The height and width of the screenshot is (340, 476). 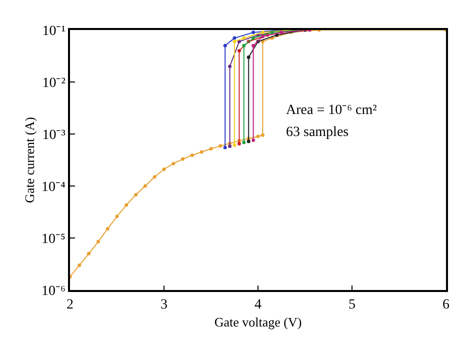 What do you see at coordinates (54, 135) in the screenshot?
I see `y-tick-label: 10⁻³` at bounding box center [54, 135].